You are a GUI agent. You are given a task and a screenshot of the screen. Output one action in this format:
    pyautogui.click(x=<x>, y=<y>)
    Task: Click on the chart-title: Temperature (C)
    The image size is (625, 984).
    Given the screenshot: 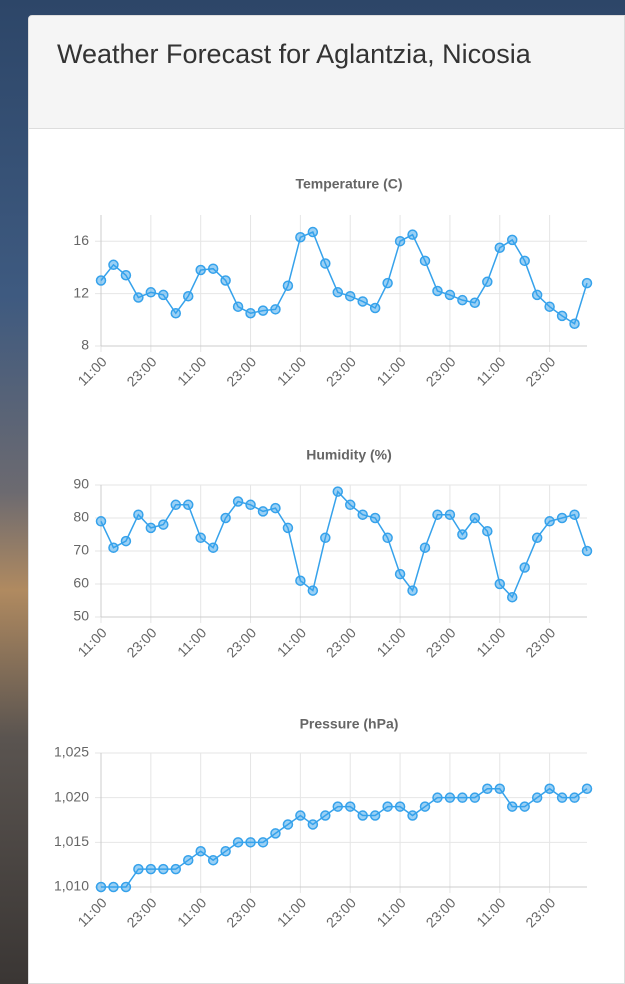 What is the action you would take?
    pyautogui.click(x=348, y=184)
    